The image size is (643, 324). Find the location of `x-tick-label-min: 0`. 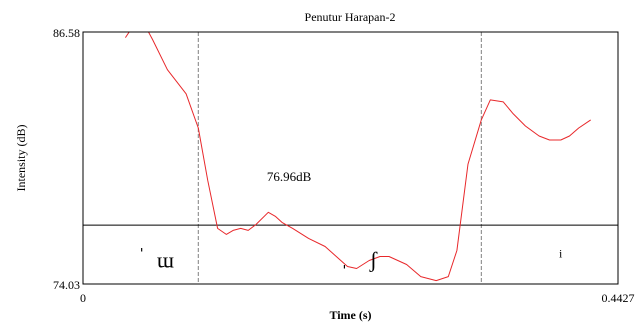

x-tick-label-min: 0 is located at coordinates (83, 298).